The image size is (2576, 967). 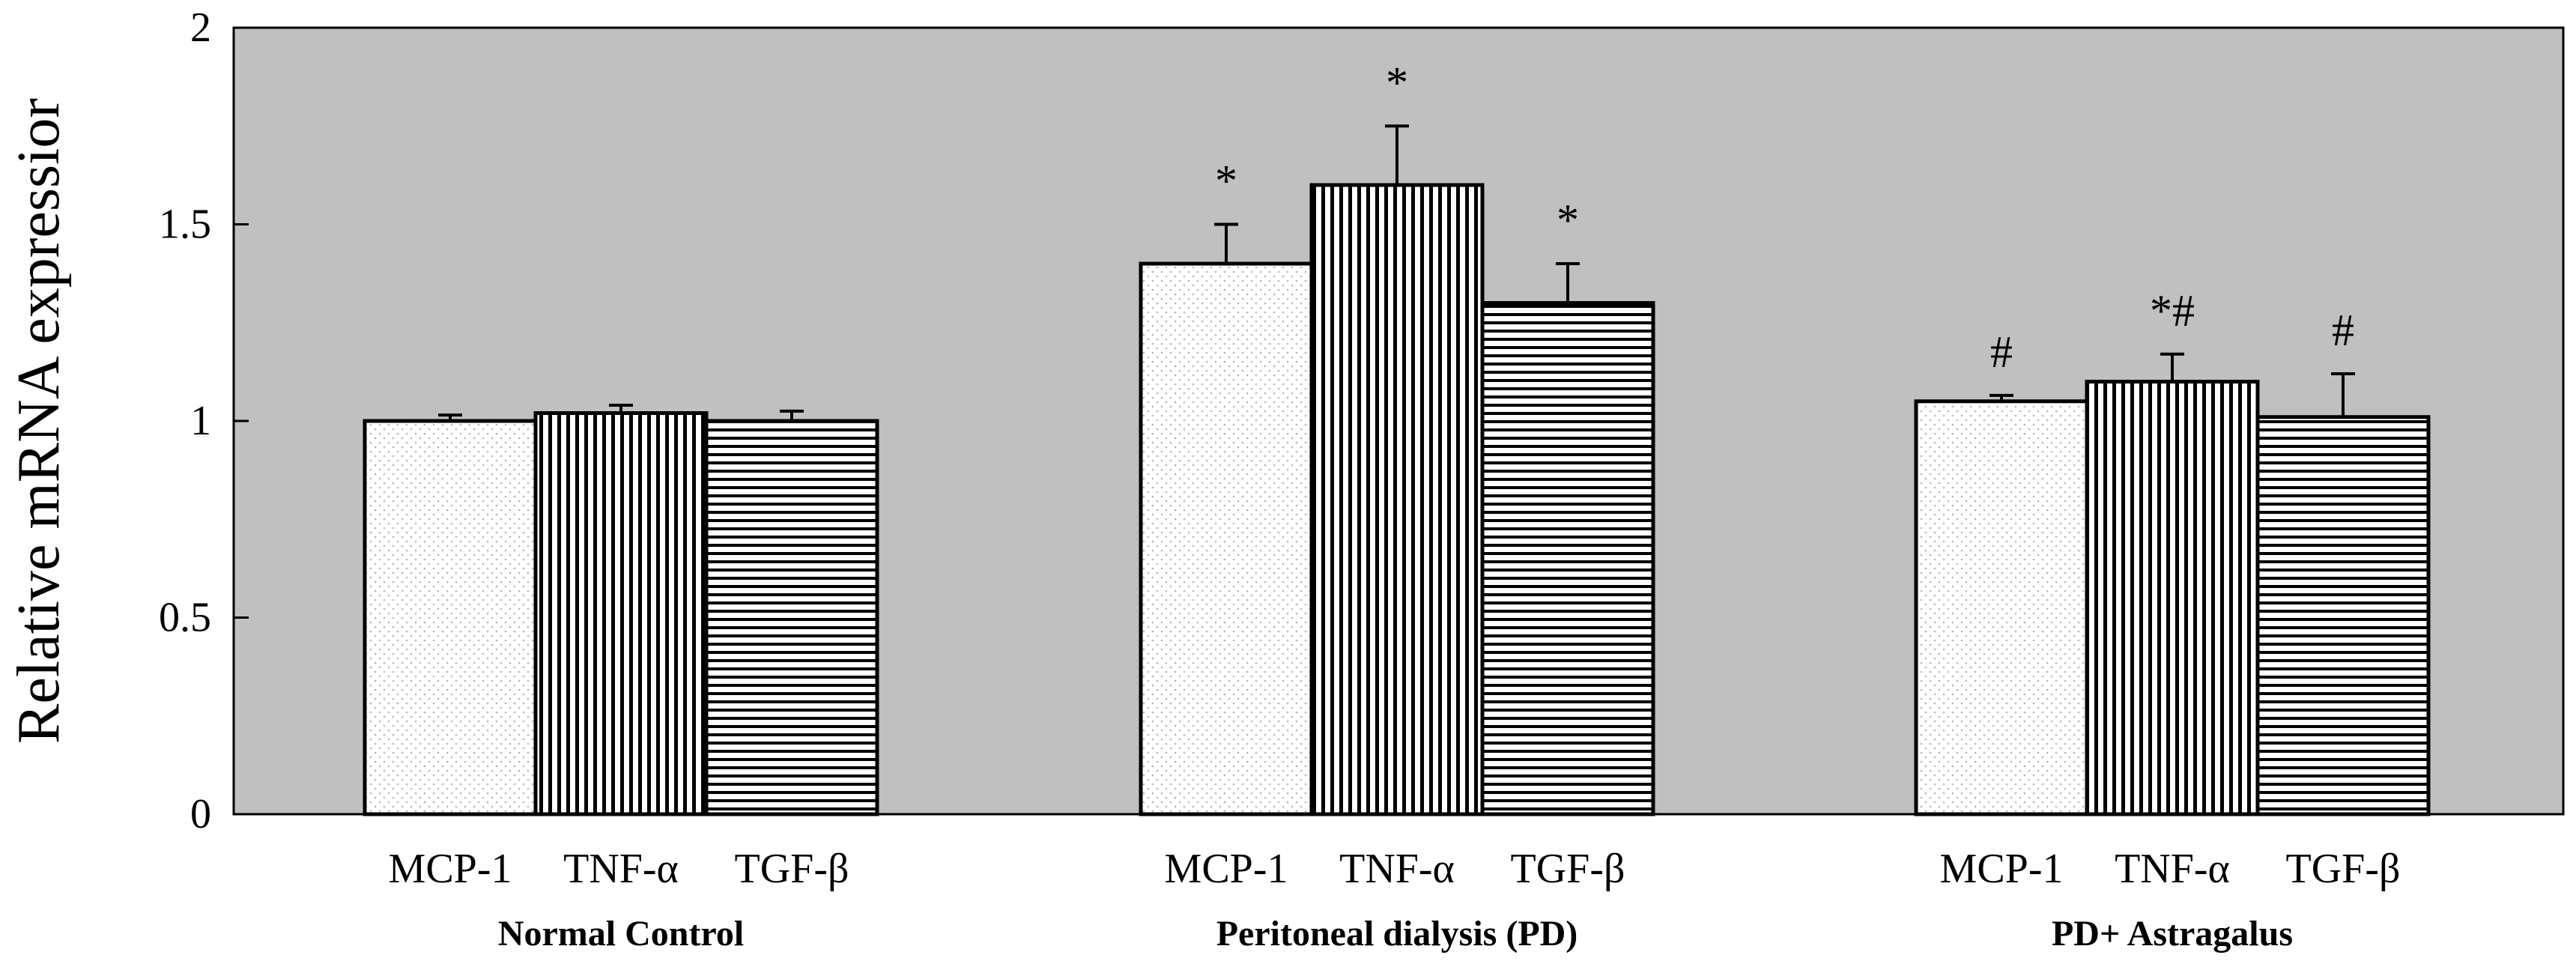 I want to click on bar-normal-control-tgf, so click(x=792, y=617).